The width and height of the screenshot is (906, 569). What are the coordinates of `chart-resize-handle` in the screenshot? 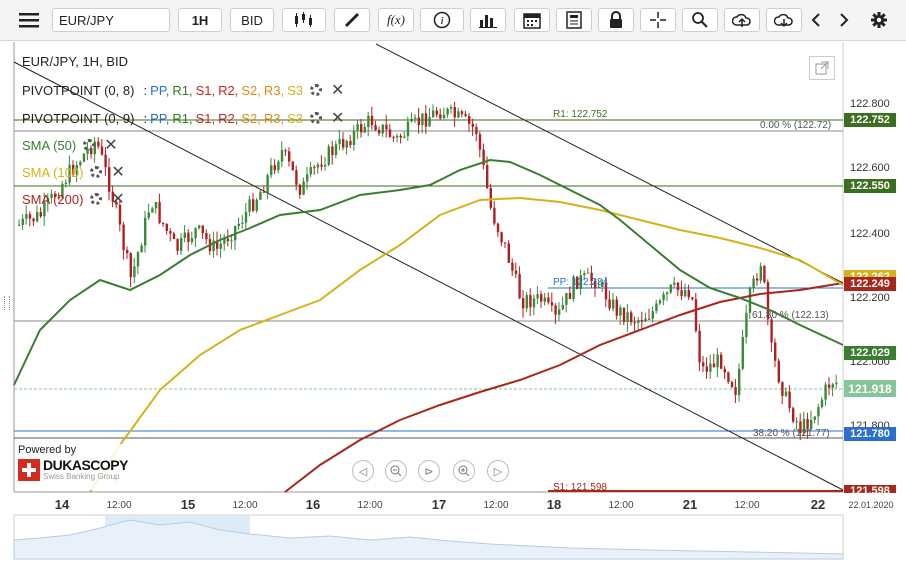 It's located at (7, 303).